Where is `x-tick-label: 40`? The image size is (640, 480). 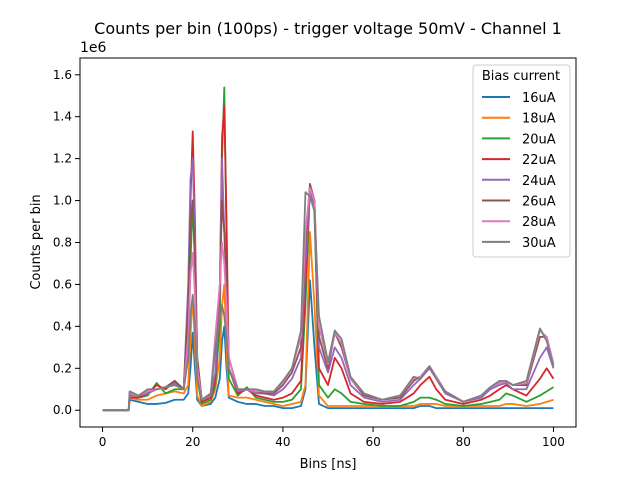 x-tick-label: 40 is located at coordinates (282, 442).